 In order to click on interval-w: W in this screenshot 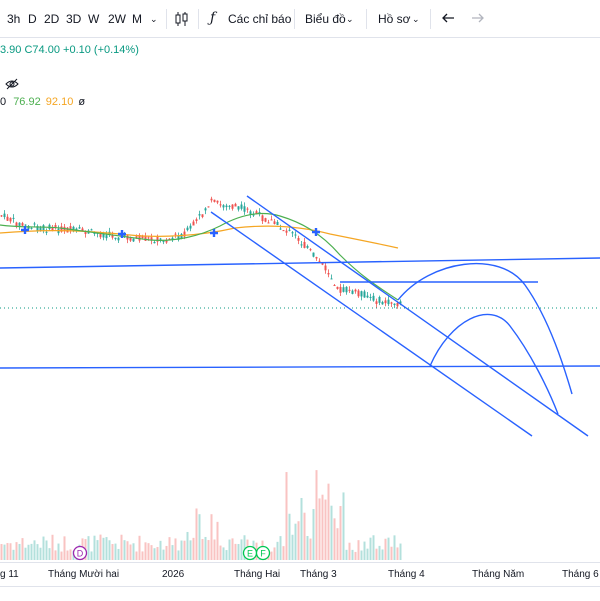, I will do `click(94, 19)`.